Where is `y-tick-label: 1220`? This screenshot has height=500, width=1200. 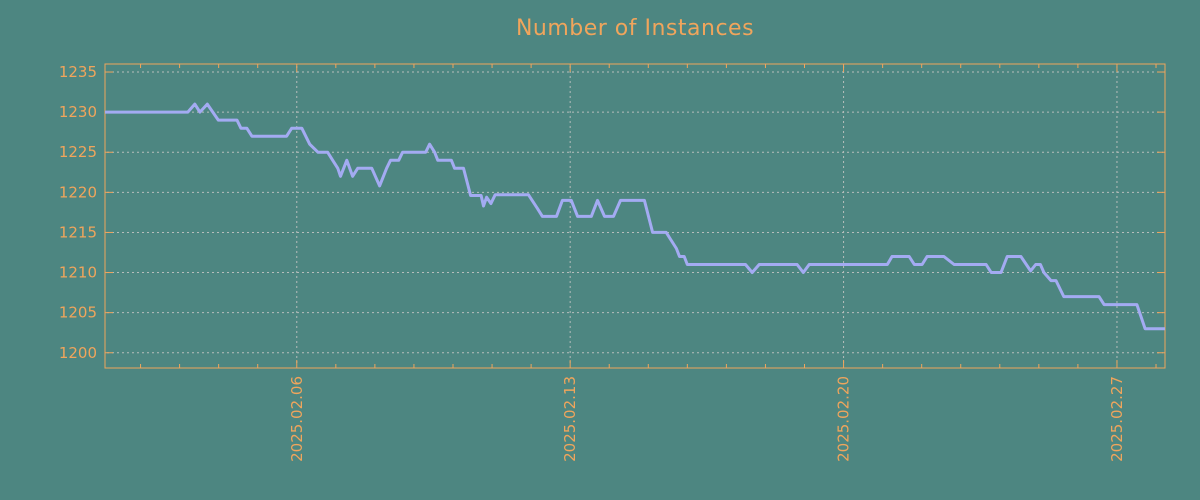 y-tick-label: 1220 is located at coordinates (78, 192).